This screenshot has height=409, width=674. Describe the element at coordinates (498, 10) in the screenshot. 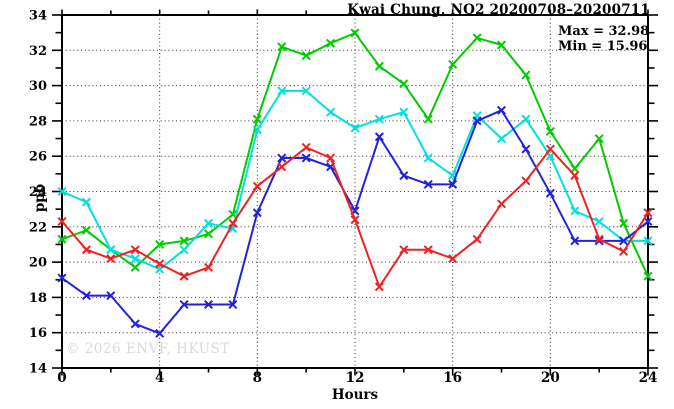

I see `chart-title: Kwai Chung, NO2 20200708–20200711` at that location.